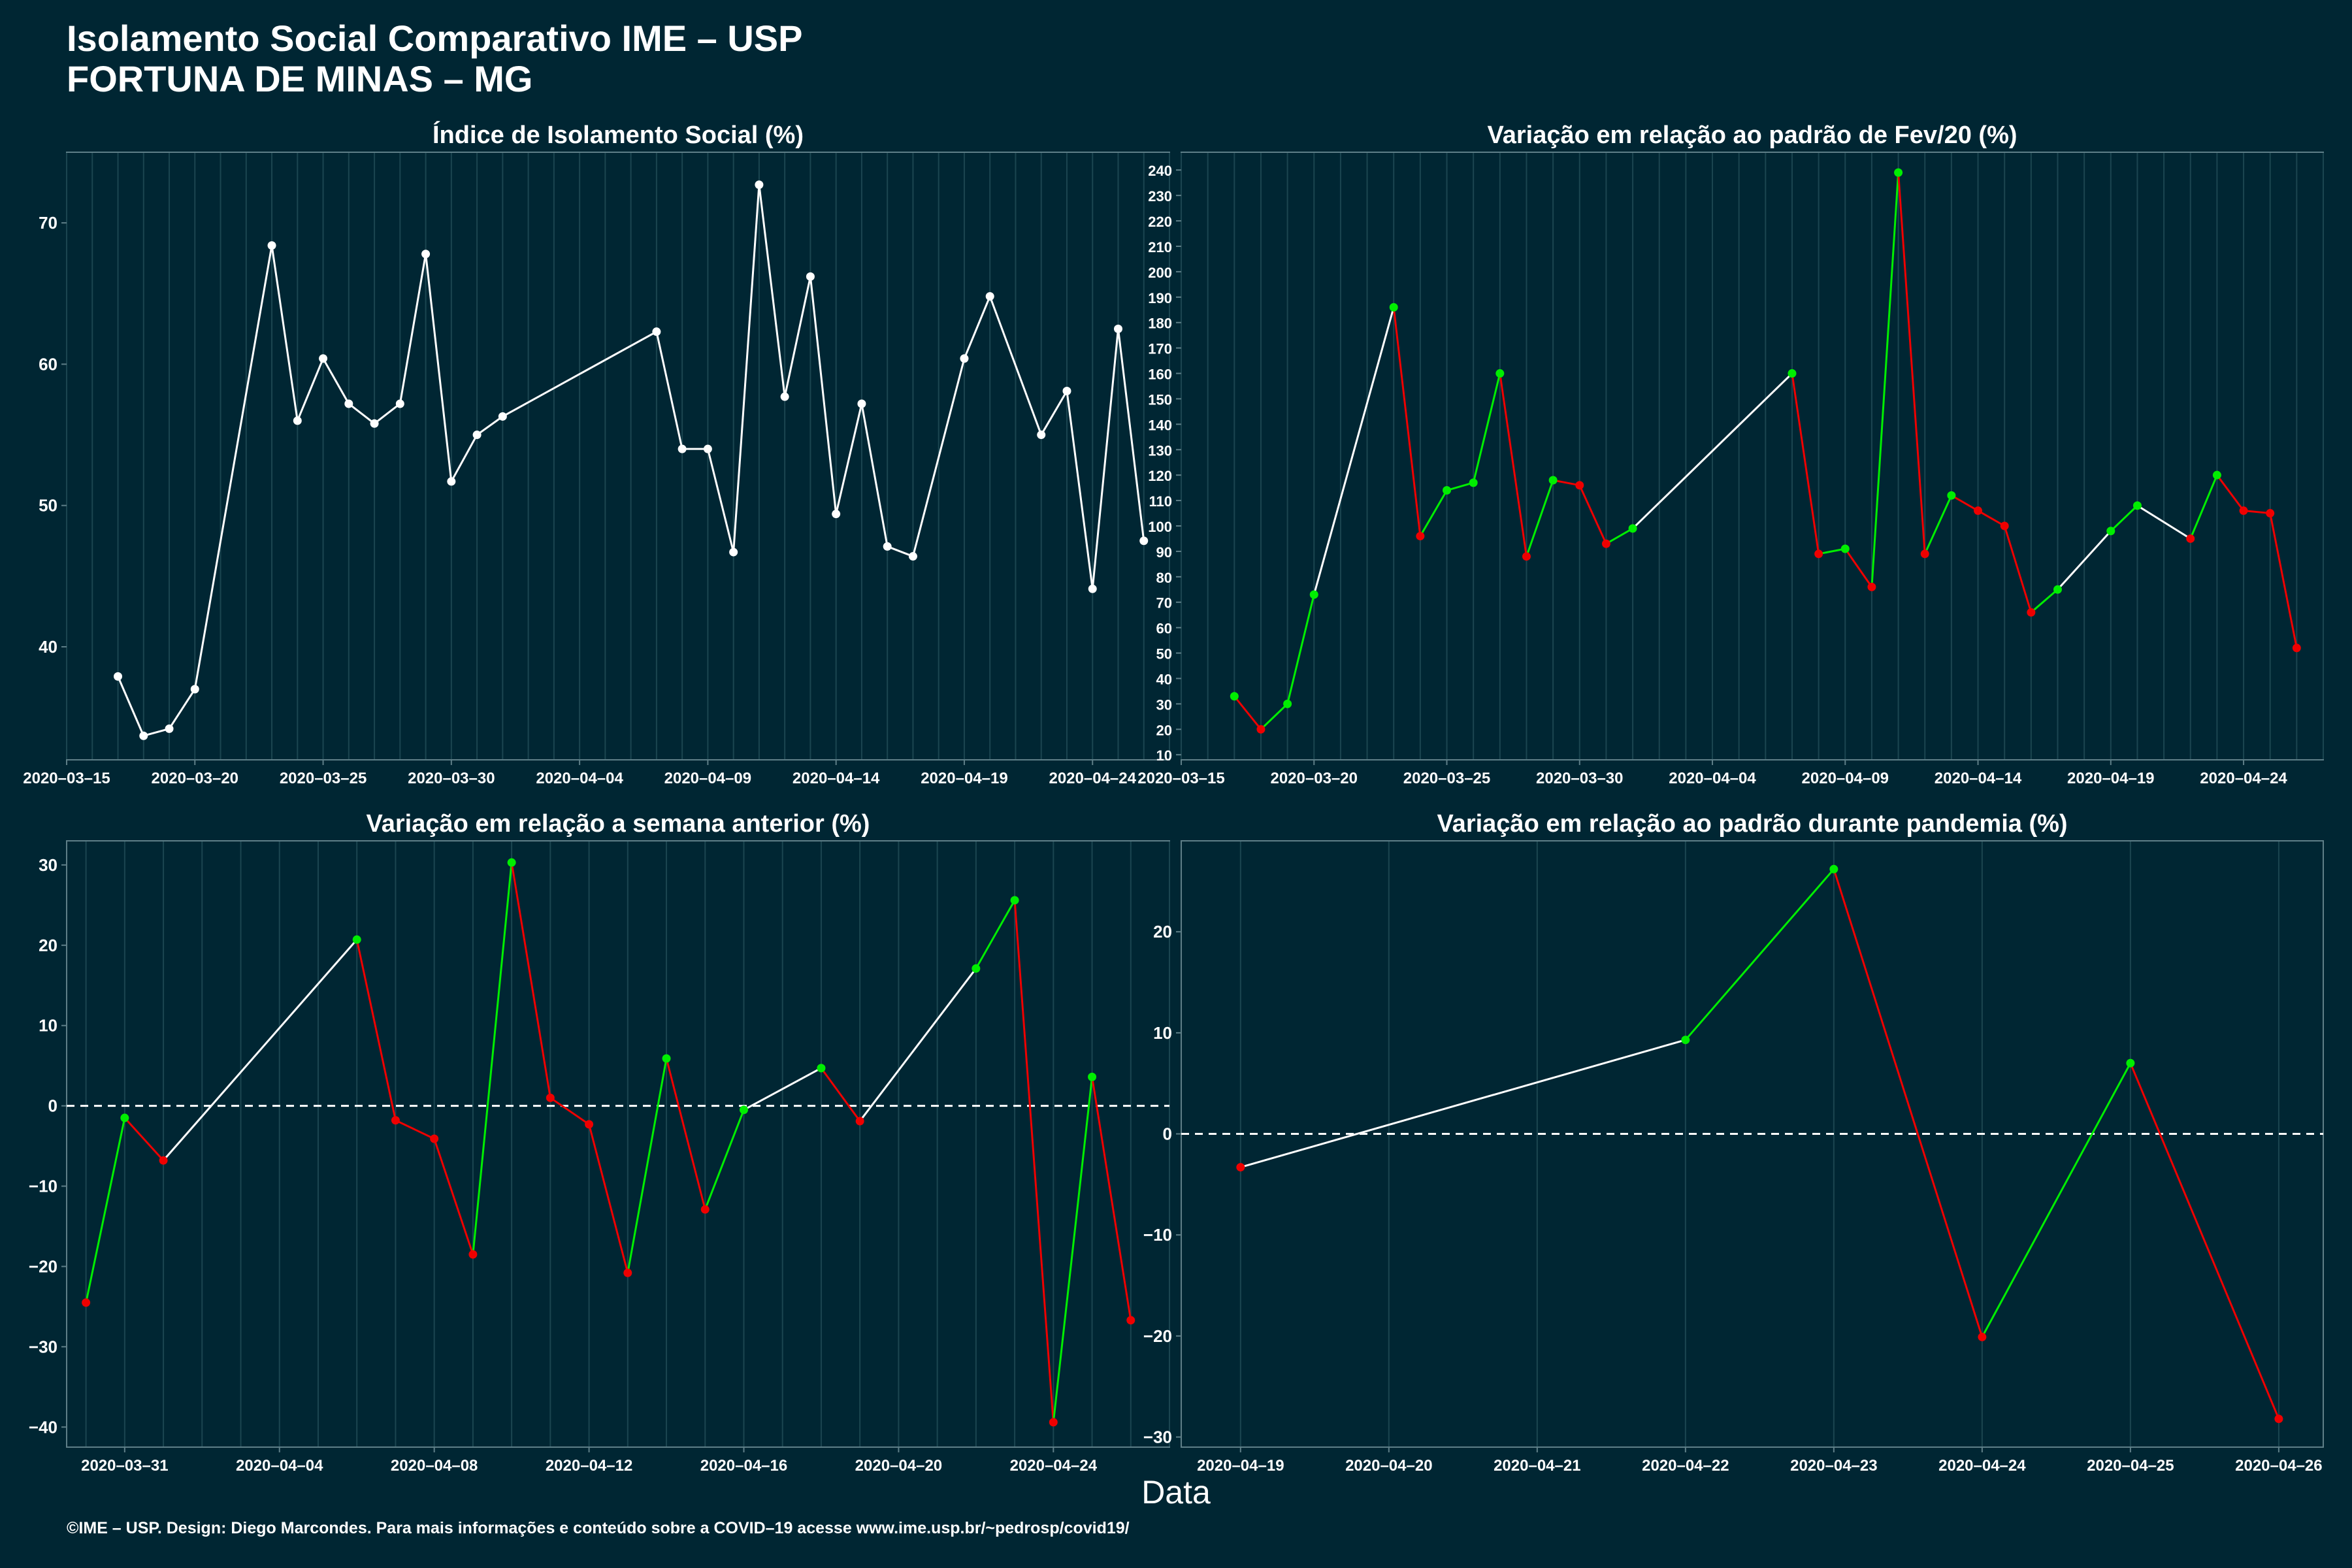  What do you see at coordinates (618, 134) in the screenshot?
I see `panel-title: Índice de Isolamento Social (%)` at bounding box center [618, 134].